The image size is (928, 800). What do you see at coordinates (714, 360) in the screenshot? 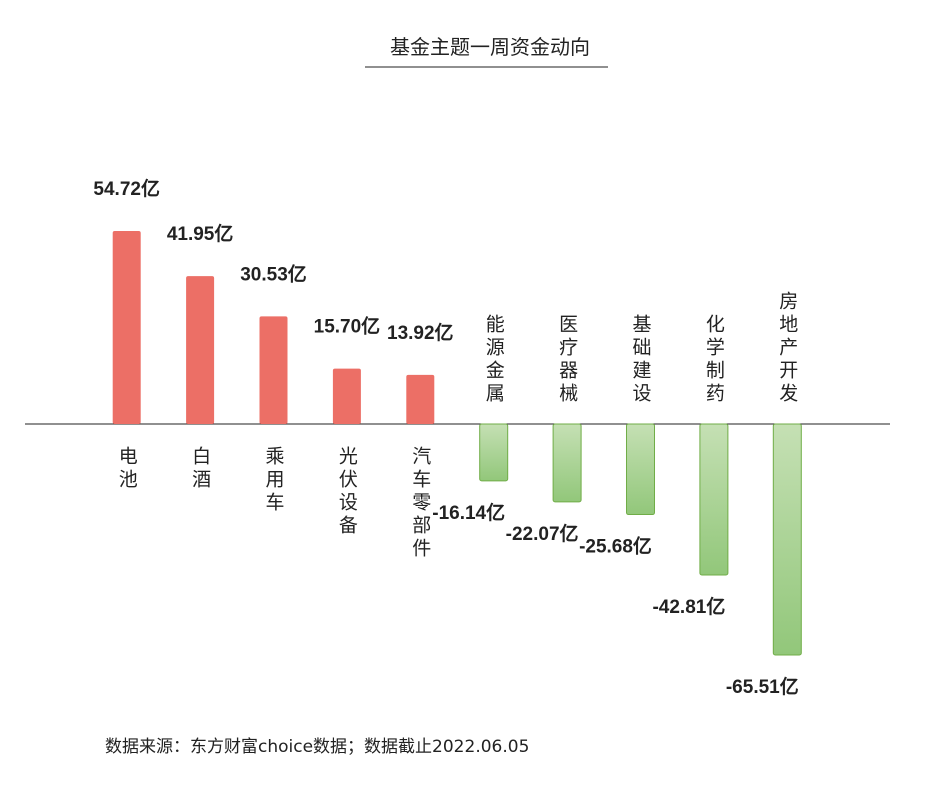
I see `x-tick-label: 化学制药` at bounding box center [714, 360].